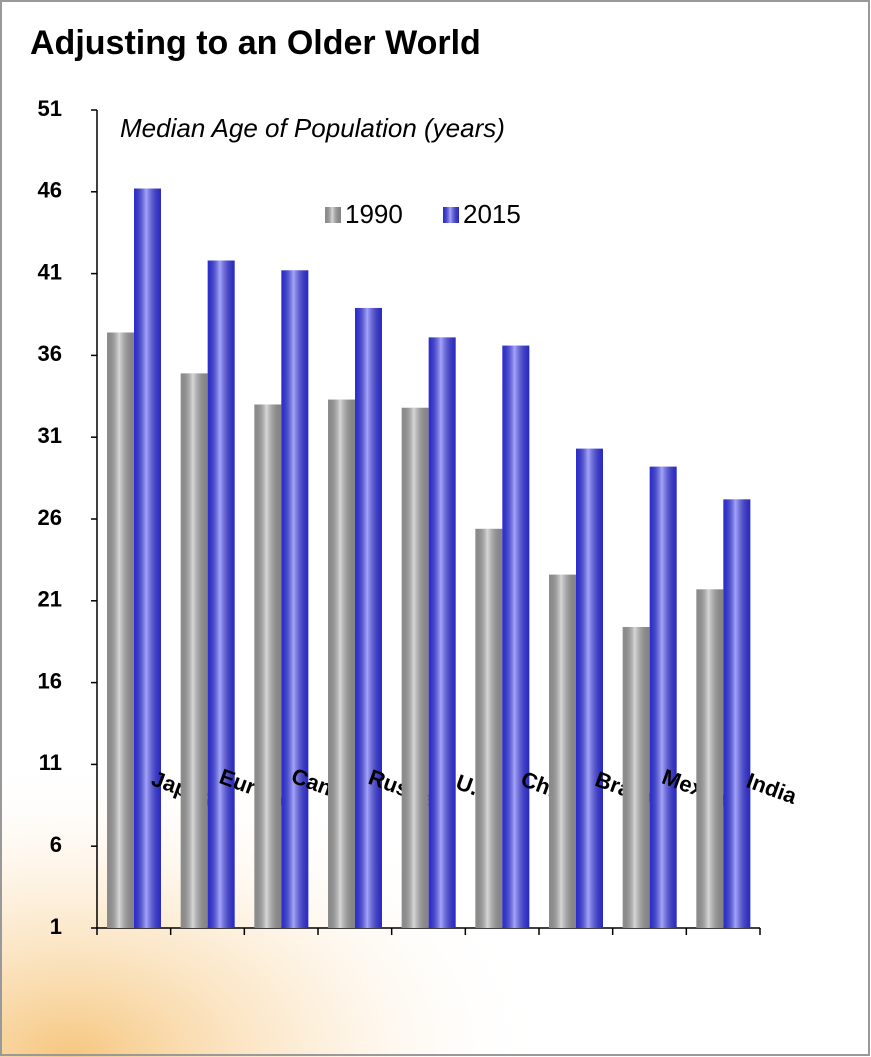  I want to click on y-tick-label: 41, so click(50, 271).